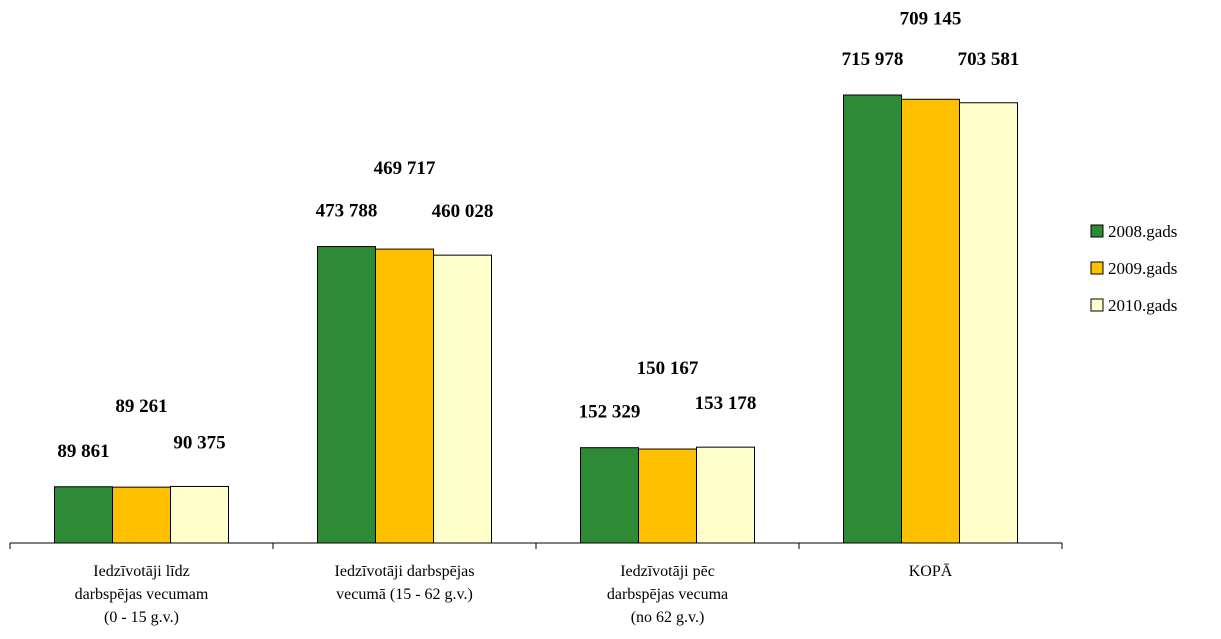 The width and height of the screenshot is (1221, 639). What do you see at coordinates (405, 168) in the screenshot?
I see `value-label: 469 717` at bounding box center [405, 168].